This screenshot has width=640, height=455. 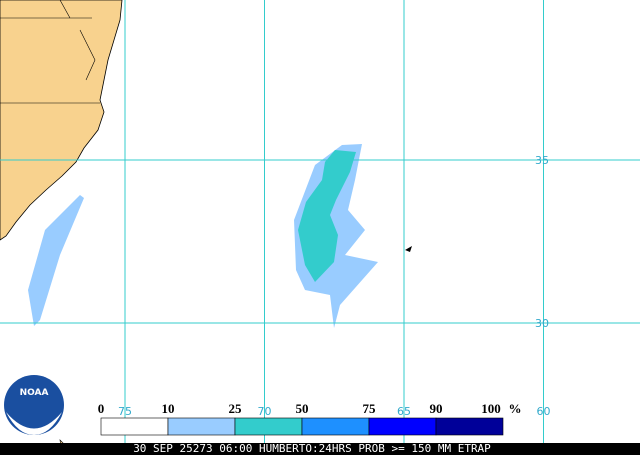 I want to click on latitude-label: 35, so click(x=542, y=160).